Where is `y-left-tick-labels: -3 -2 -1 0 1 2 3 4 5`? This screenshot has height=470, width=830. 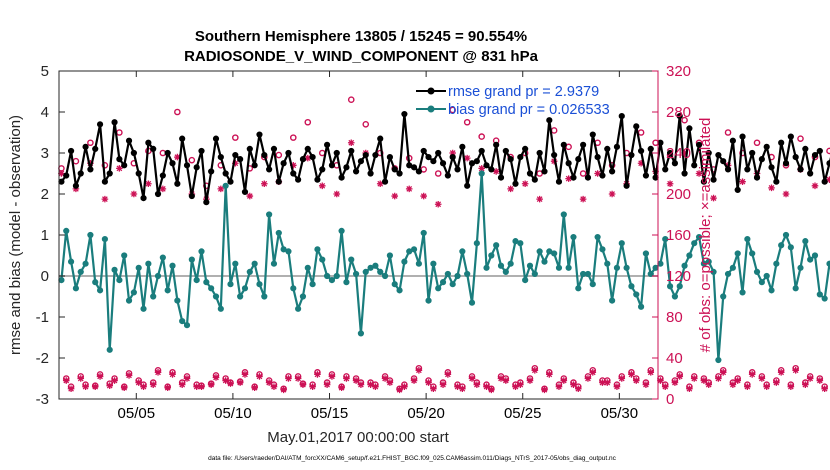
y-left-tick-labels: -3 -2 -1 0 1 2 3 4 5 is located at coordinates (42, 235).